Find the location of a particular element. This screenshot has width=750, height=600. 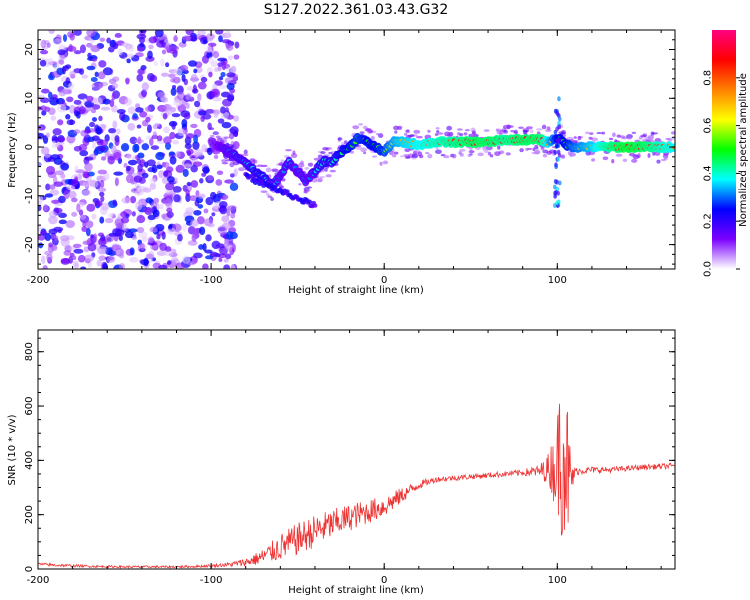

y-tick-label: 0 is located at coordinates (29, 569).